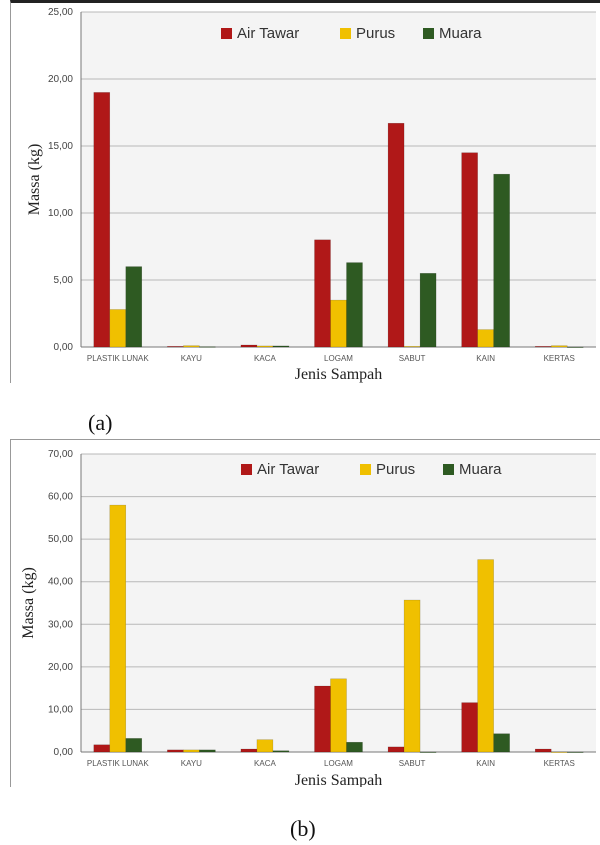 Image resolution: width=600 pixels, height=845 pixels. Describe the element at coordinates (60, 582) in the screenshot. I see `y-tick-label: 40,00` at that location.